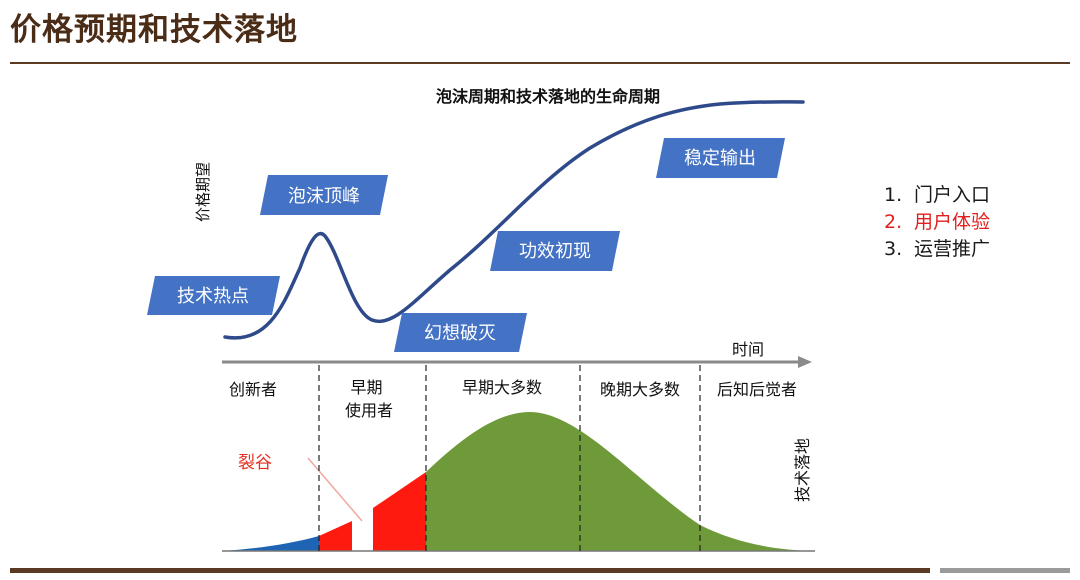 The height and width of the screenshot is (580, 1080). Describe the element at coordinates (154, 30) in the screenshot. I see `slide-title: 价格预期和技术落地` at that location.